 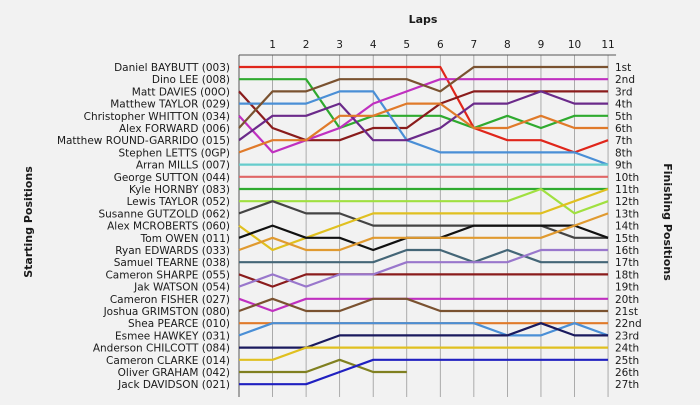 What do you see at coordinates (174, 373) in the screenshot?
I see `starting-driver-label: Oliver GRAHAM (042)` at bounding box center [174, 373].